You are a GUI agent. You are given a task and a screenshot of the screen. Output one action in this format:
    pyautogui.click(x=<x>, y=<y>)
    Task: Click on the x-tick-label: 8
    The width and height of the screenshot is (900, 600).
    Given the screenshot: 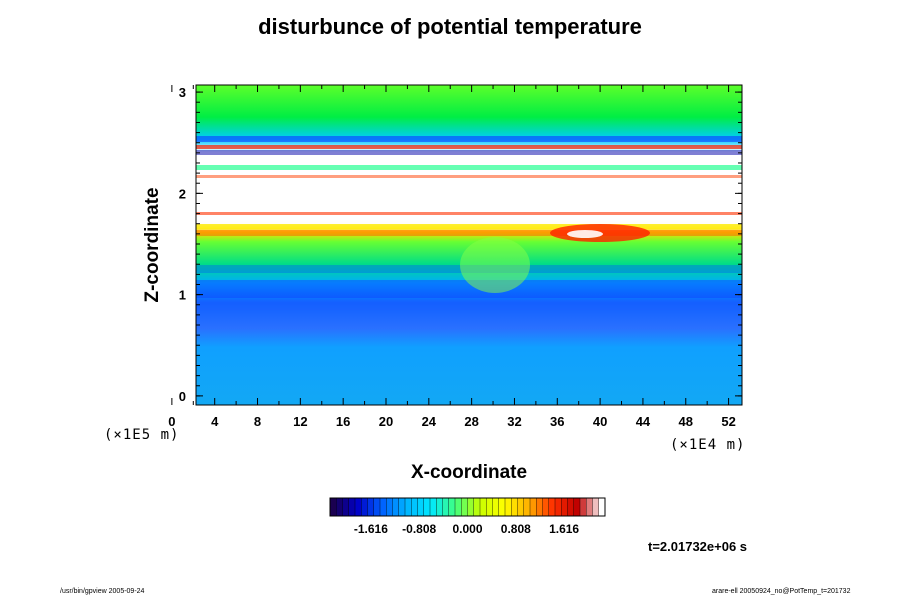 What is the action you would take?
    pyautogui.click(x=257, y=421)
    